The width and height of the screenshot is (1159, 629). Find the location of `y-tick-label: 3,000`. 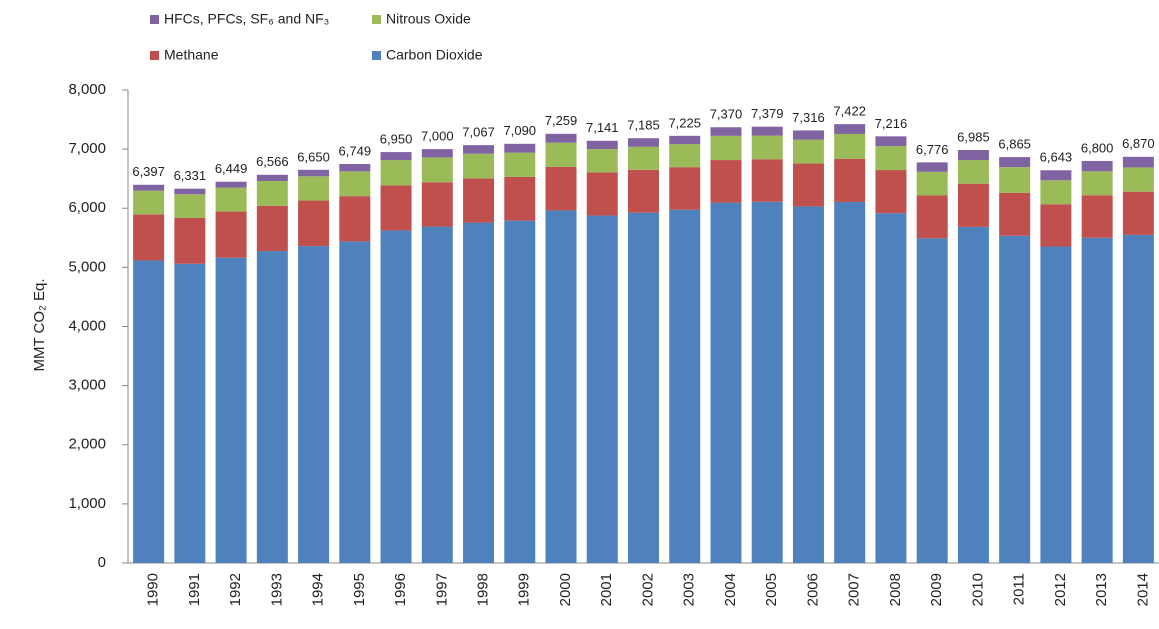

y-tick-label: 3,000 is located at coordinates (87, 385).